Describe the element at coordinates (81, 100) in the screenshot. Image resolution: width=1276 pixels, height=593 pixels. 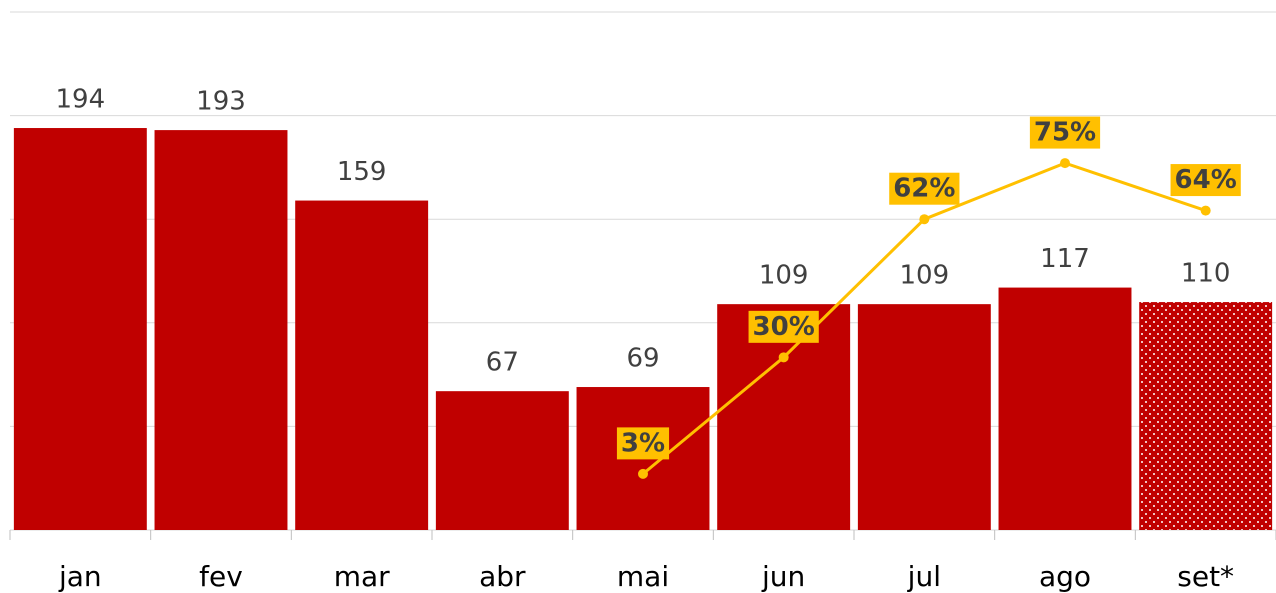
I see `bar-value-label: 194` at that location.